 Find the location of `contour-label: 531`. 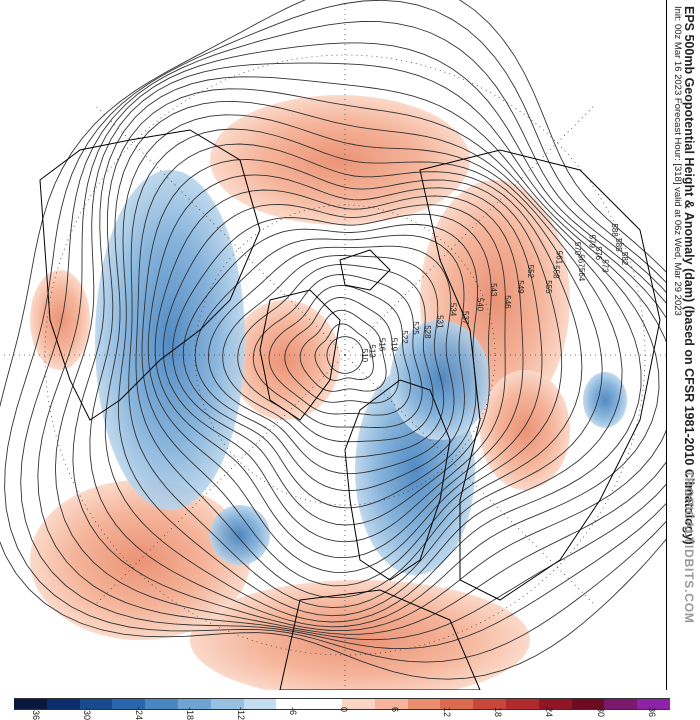

contour-label: 531 is located at coordinates (440, 322).